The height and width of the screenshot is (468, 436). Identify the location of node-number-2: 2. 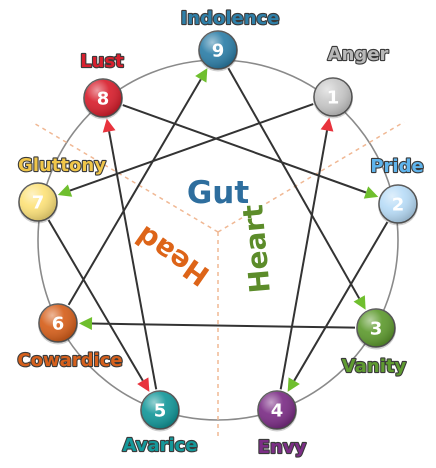
(398, 205).